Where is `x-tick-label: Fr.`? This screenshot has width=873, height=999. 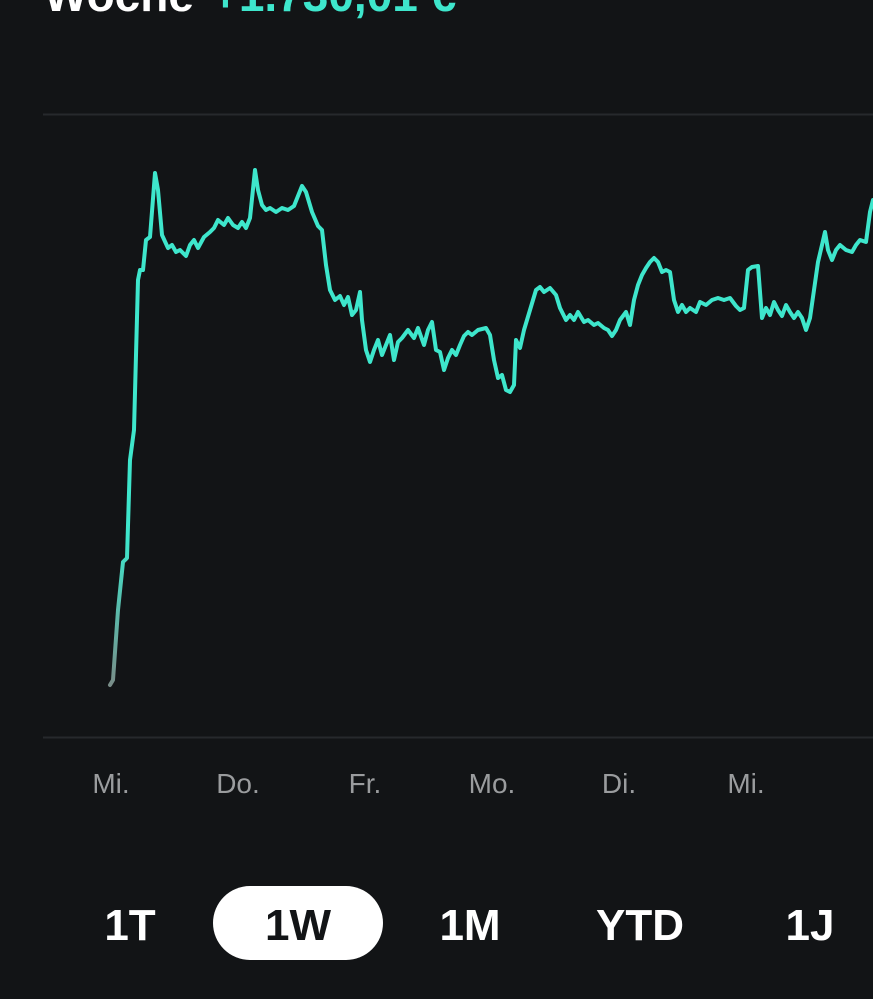 x-tick-label: Fr. is located at coordinates (365, 783).